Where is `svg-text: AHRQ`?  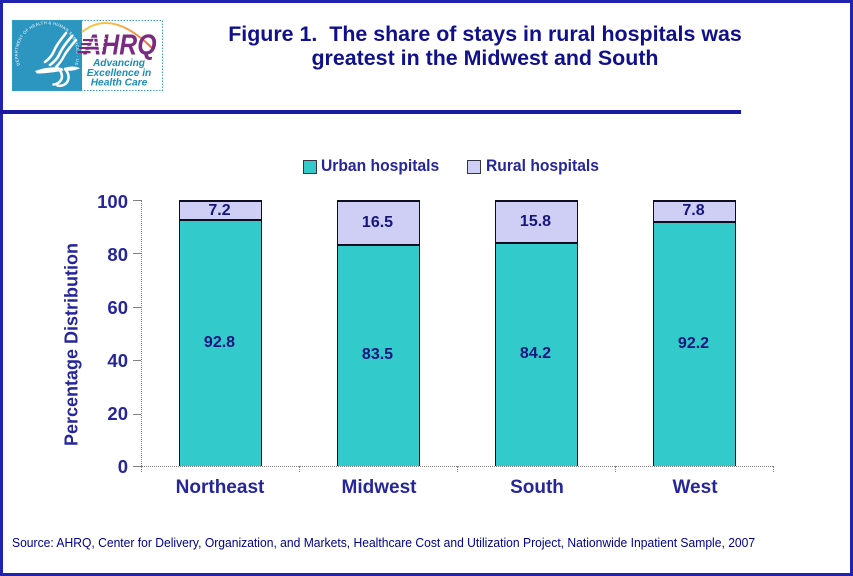
svg-text: AHRQ is located at coordinates (120, 46).